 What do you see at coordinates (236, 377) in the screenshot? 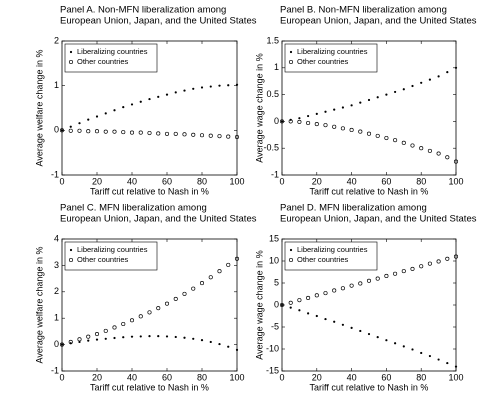
I see `x-tick-label: 100` at bounding box center [236, 377].